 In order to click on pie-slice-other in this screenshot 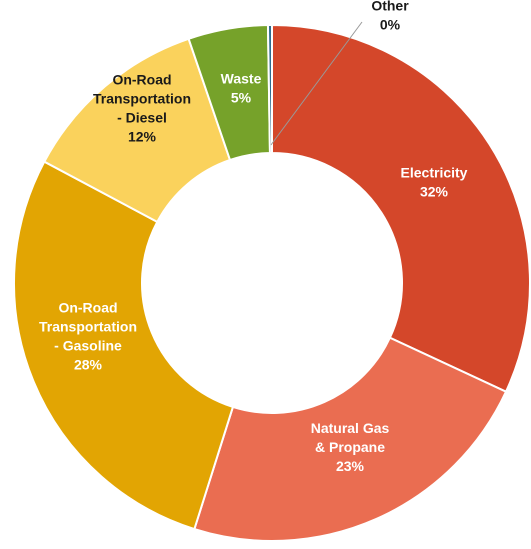, I will do `click(269, 89)`.